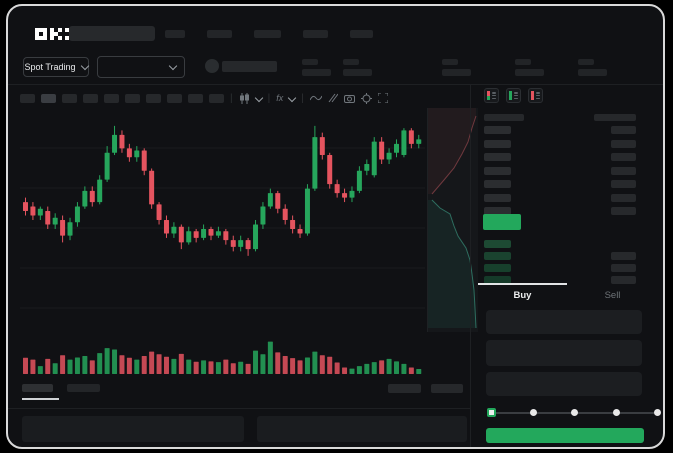 Image resolution: width=673 pixels, height=453 pixels. I want to click on price-input, so click(564, 322).